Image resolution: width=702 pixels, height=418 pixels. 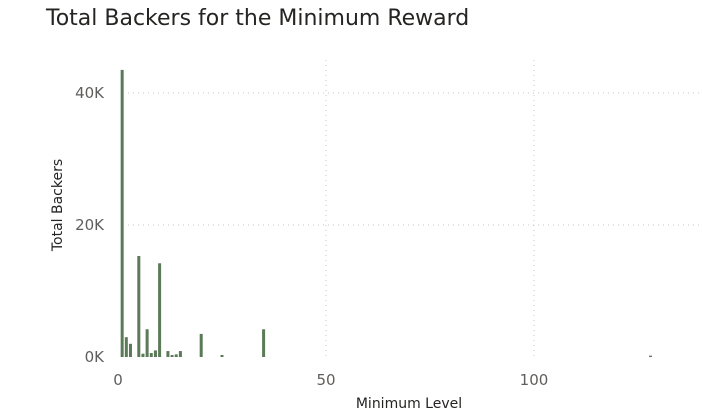 I want to click on chart-title: Total Backers for the Minimum Reward, so click(x=258, y=18).